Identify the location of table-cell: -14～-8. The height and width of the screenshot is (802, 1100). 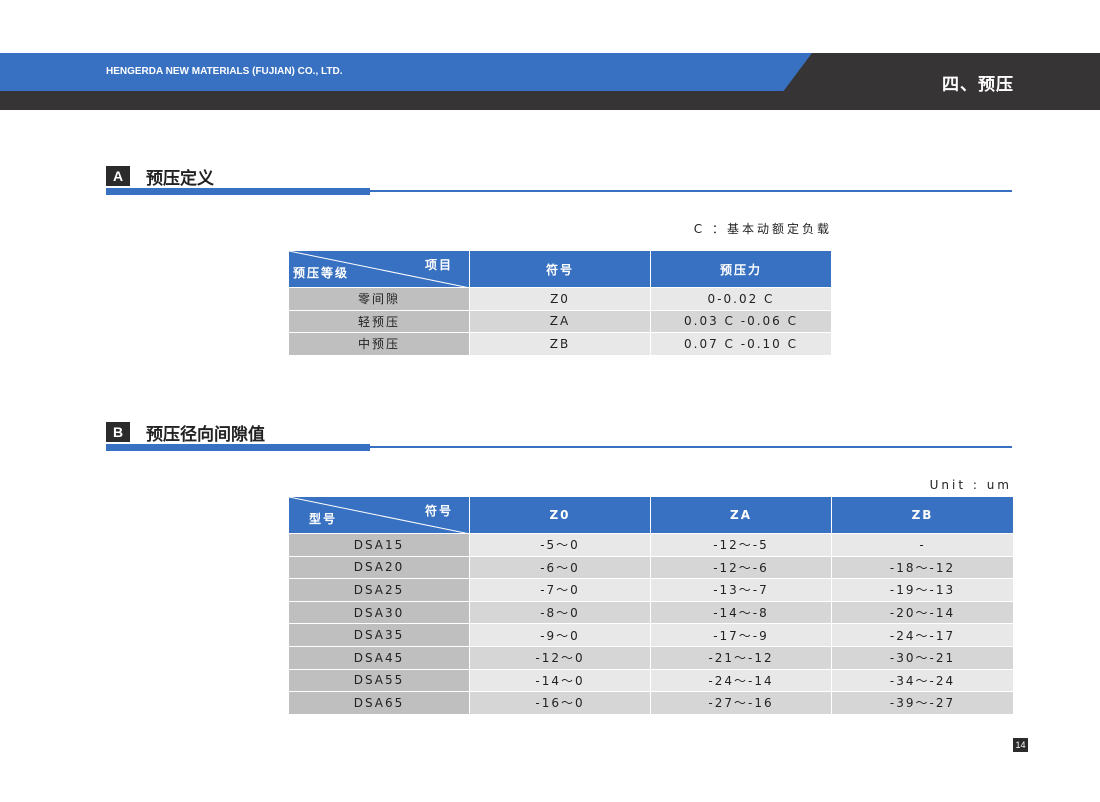
(741, 612).